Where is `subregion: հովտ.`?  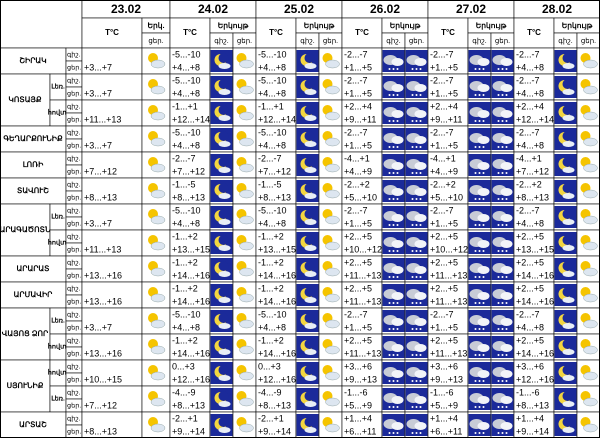
subregion: հովտ. is located at coordinates (58, 242).